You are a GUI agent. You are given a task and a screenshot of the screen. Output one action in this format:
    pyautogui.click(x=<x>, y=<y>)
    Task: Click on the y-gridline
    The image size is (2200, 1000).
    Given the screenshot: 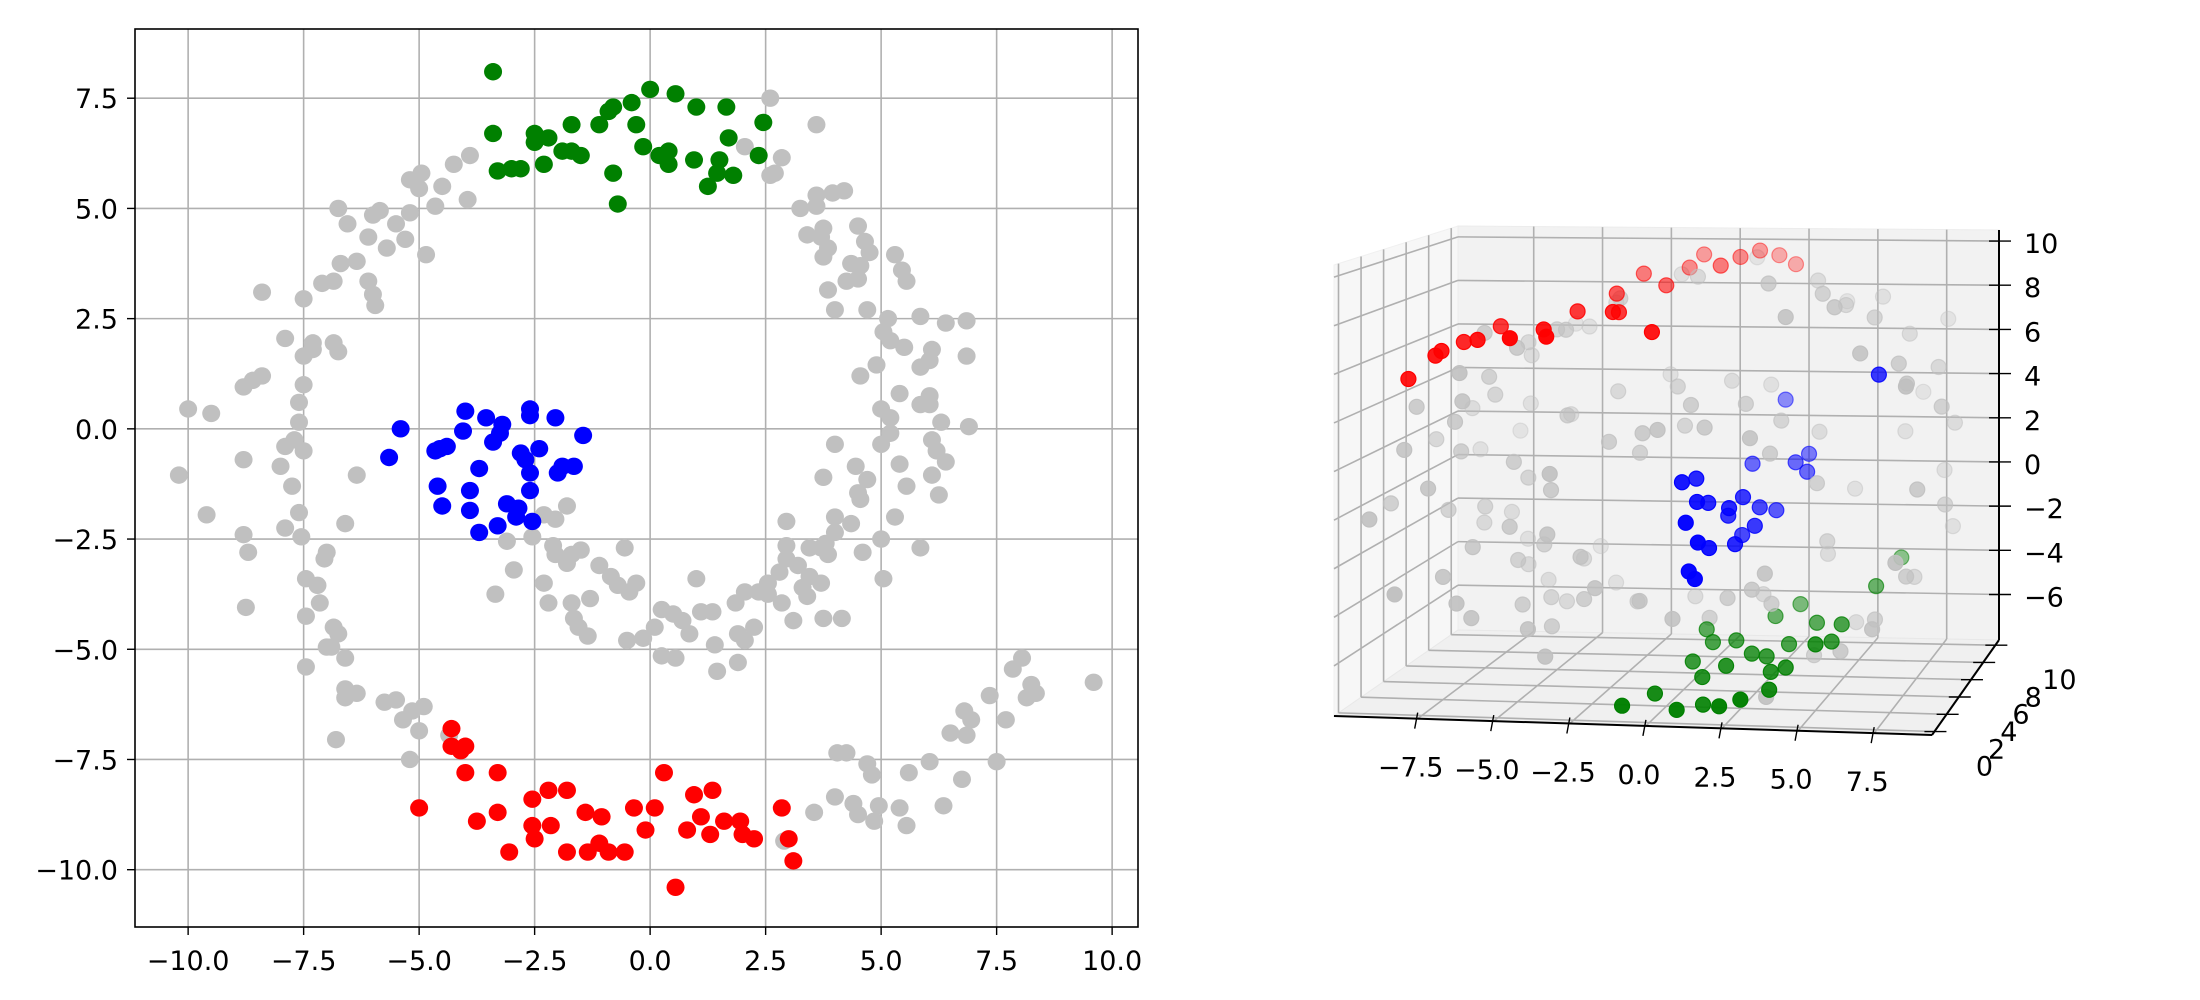 What is the action you would take?
    pyautogui.click(x=1636, y=722)
    